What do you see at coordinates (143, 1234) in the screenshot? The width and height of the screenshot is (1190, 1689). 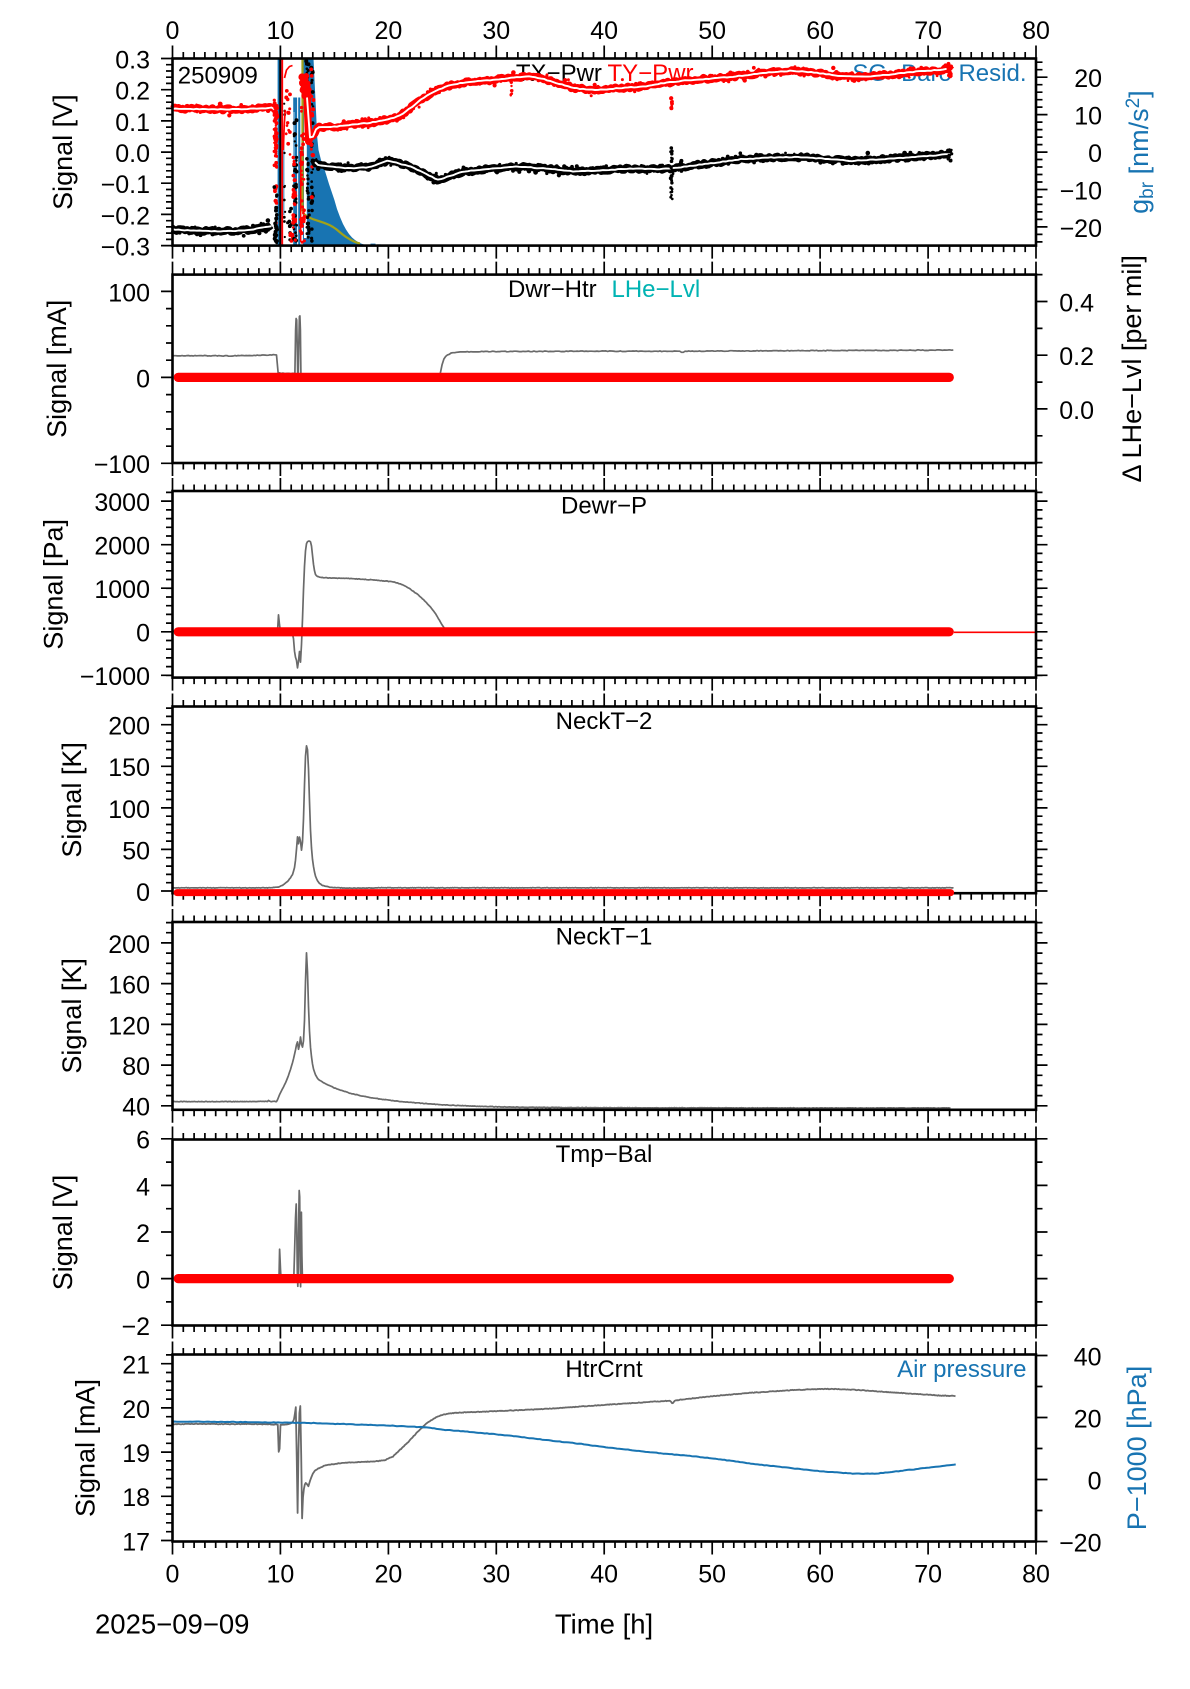 I see `svg-text: 2` at bounding box center [143, 1234].